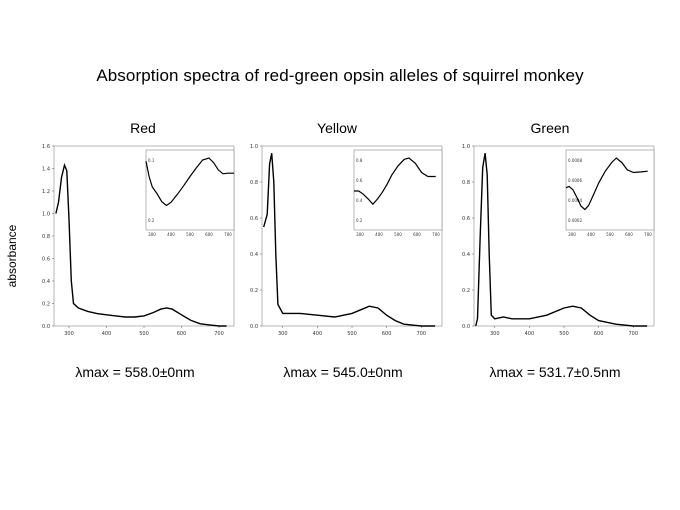 Image resolution: width=680 pixels, height=510 pixels. What do you see at coordinates (151, 160) in the screenshot?
I see `inset-y-tick-label: 0.1` at bounding box center [151, 160].